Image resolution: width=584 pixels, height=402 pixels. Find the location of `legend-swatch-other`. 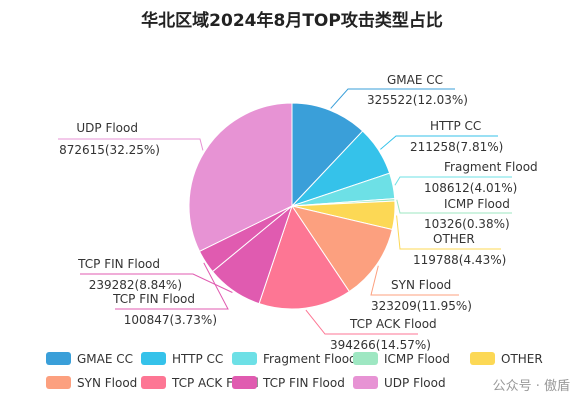

legend-swatch-other is located at coordinates (482, 358).